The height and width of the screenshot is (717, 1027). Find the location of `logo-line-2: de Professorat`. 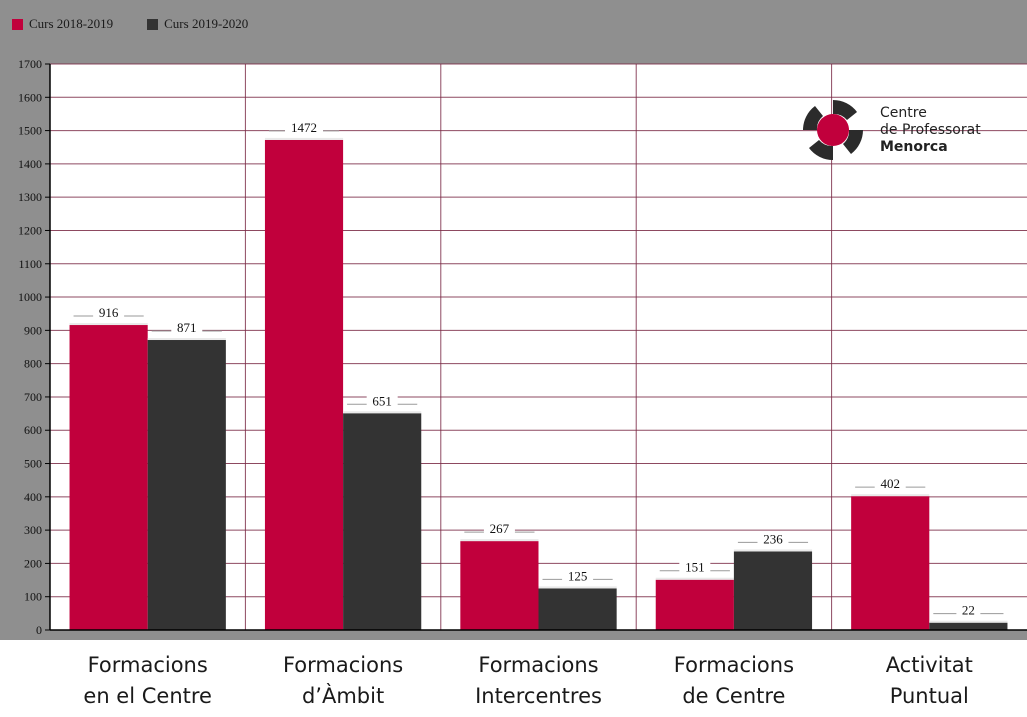

logo-line-2: de Professorat is located at coordinates (930, 129).